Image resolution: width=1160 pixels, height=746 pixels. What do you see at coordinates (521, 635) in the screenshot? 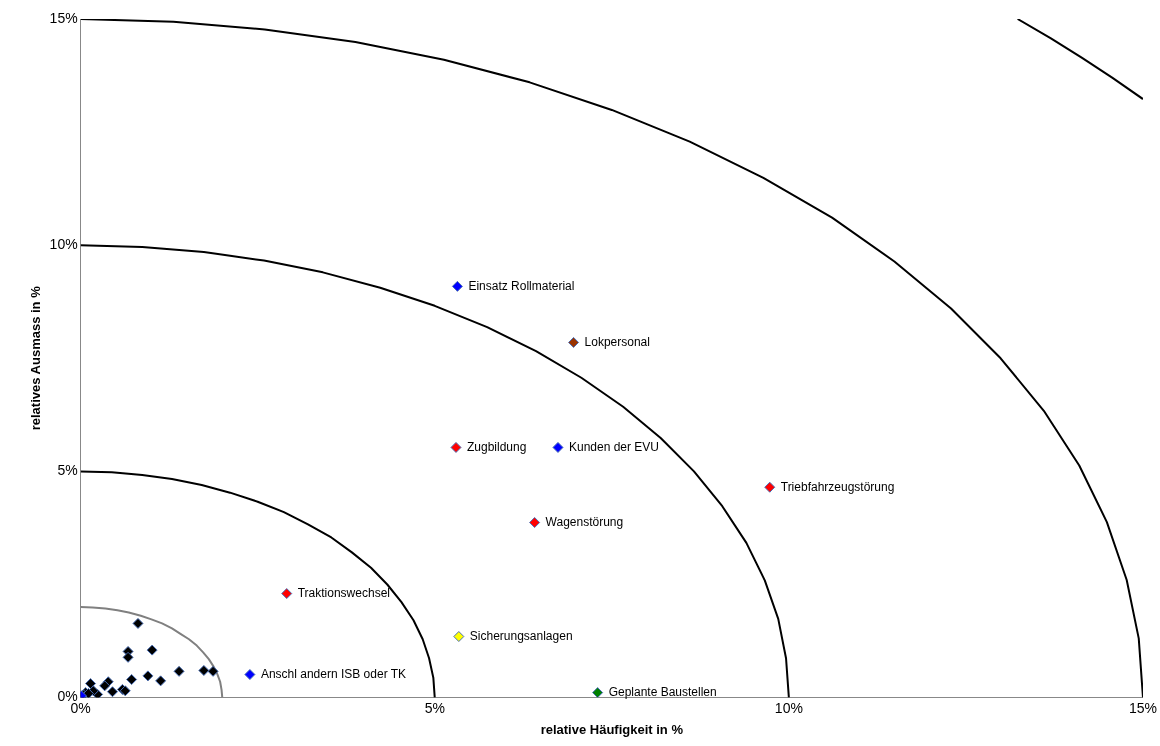
I see `annotation: Sicherungsanlagen` at bounding box center [521, 635].